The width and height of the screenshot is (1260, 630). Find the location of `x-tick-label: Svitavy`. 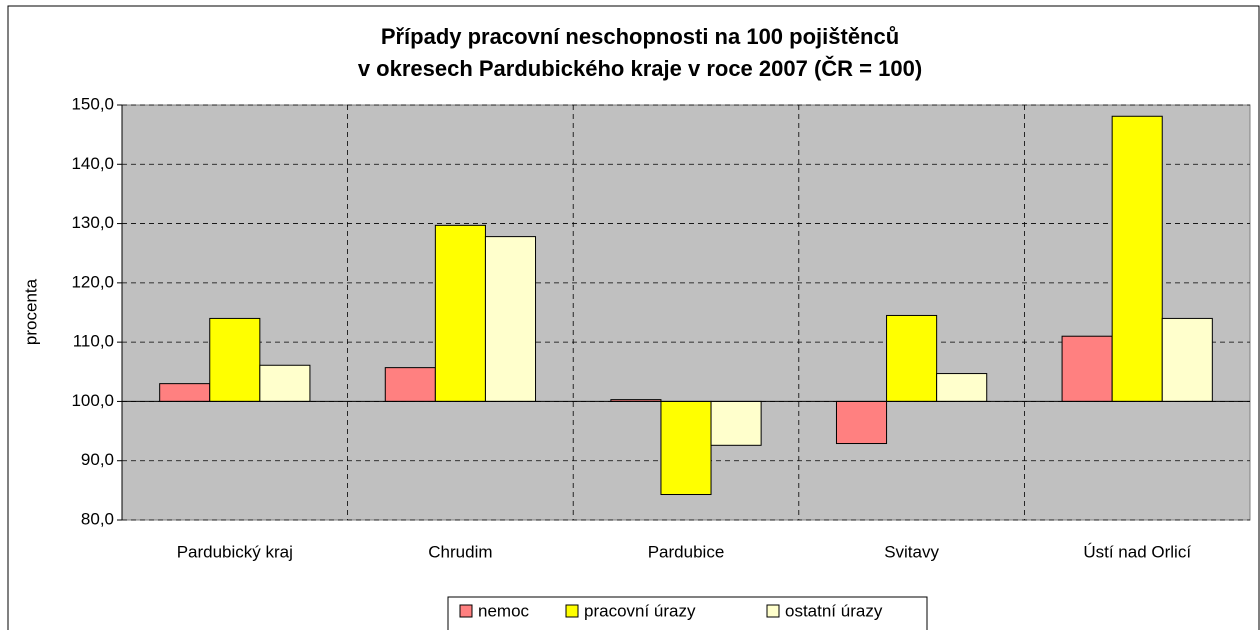

x-tick-label: Svitavy is located at coordinates (911, 551).